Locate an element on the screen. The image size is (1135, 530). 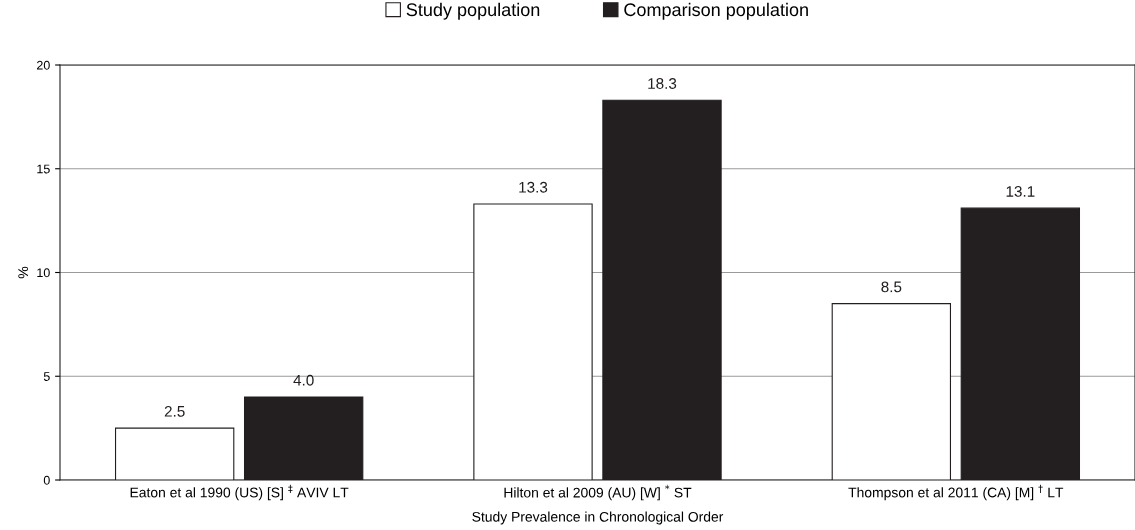
y-tick-label: 20 is located at coordinates (43, 65).